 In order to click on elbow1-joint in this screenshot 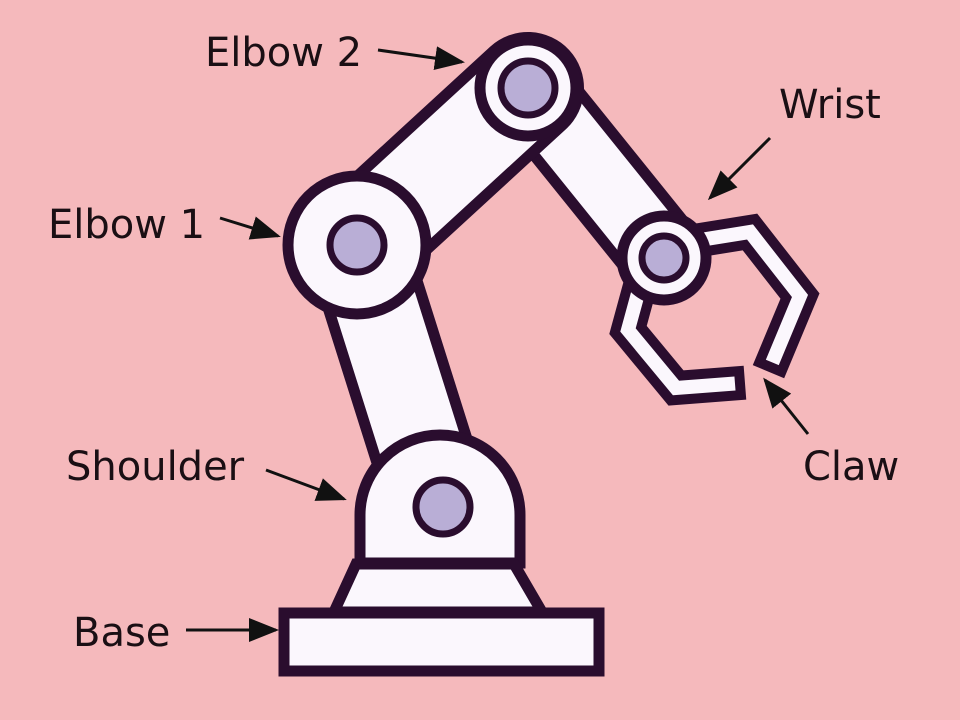, I will do `click(357, 245)`.